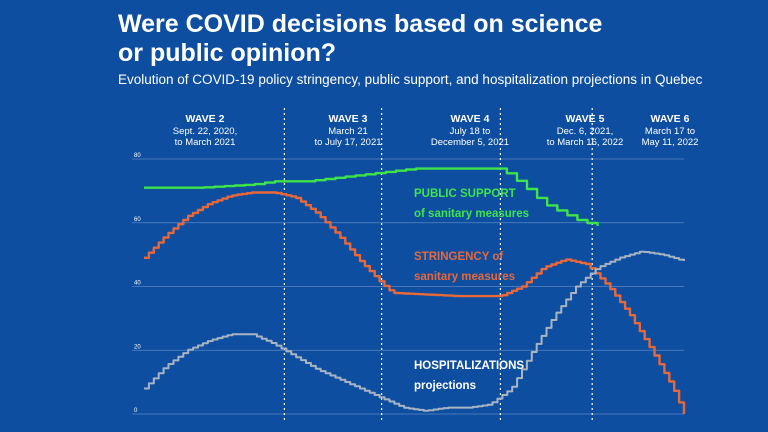 This screenshot has height=432, width=768. Describe the element at coordinates (470, 142) in the screenshot. I see `wave-dates-line2: December 5, 2021` at that location.